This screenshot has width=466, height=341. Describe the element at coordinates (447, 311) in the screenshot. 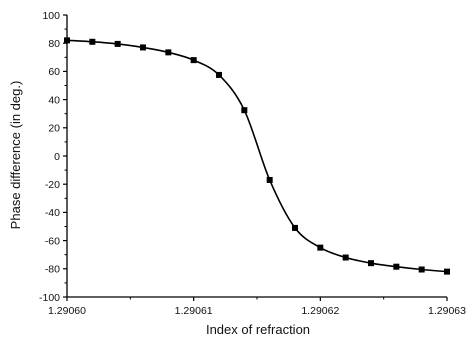

I see `x-tick-label: 1.29063` at that location.